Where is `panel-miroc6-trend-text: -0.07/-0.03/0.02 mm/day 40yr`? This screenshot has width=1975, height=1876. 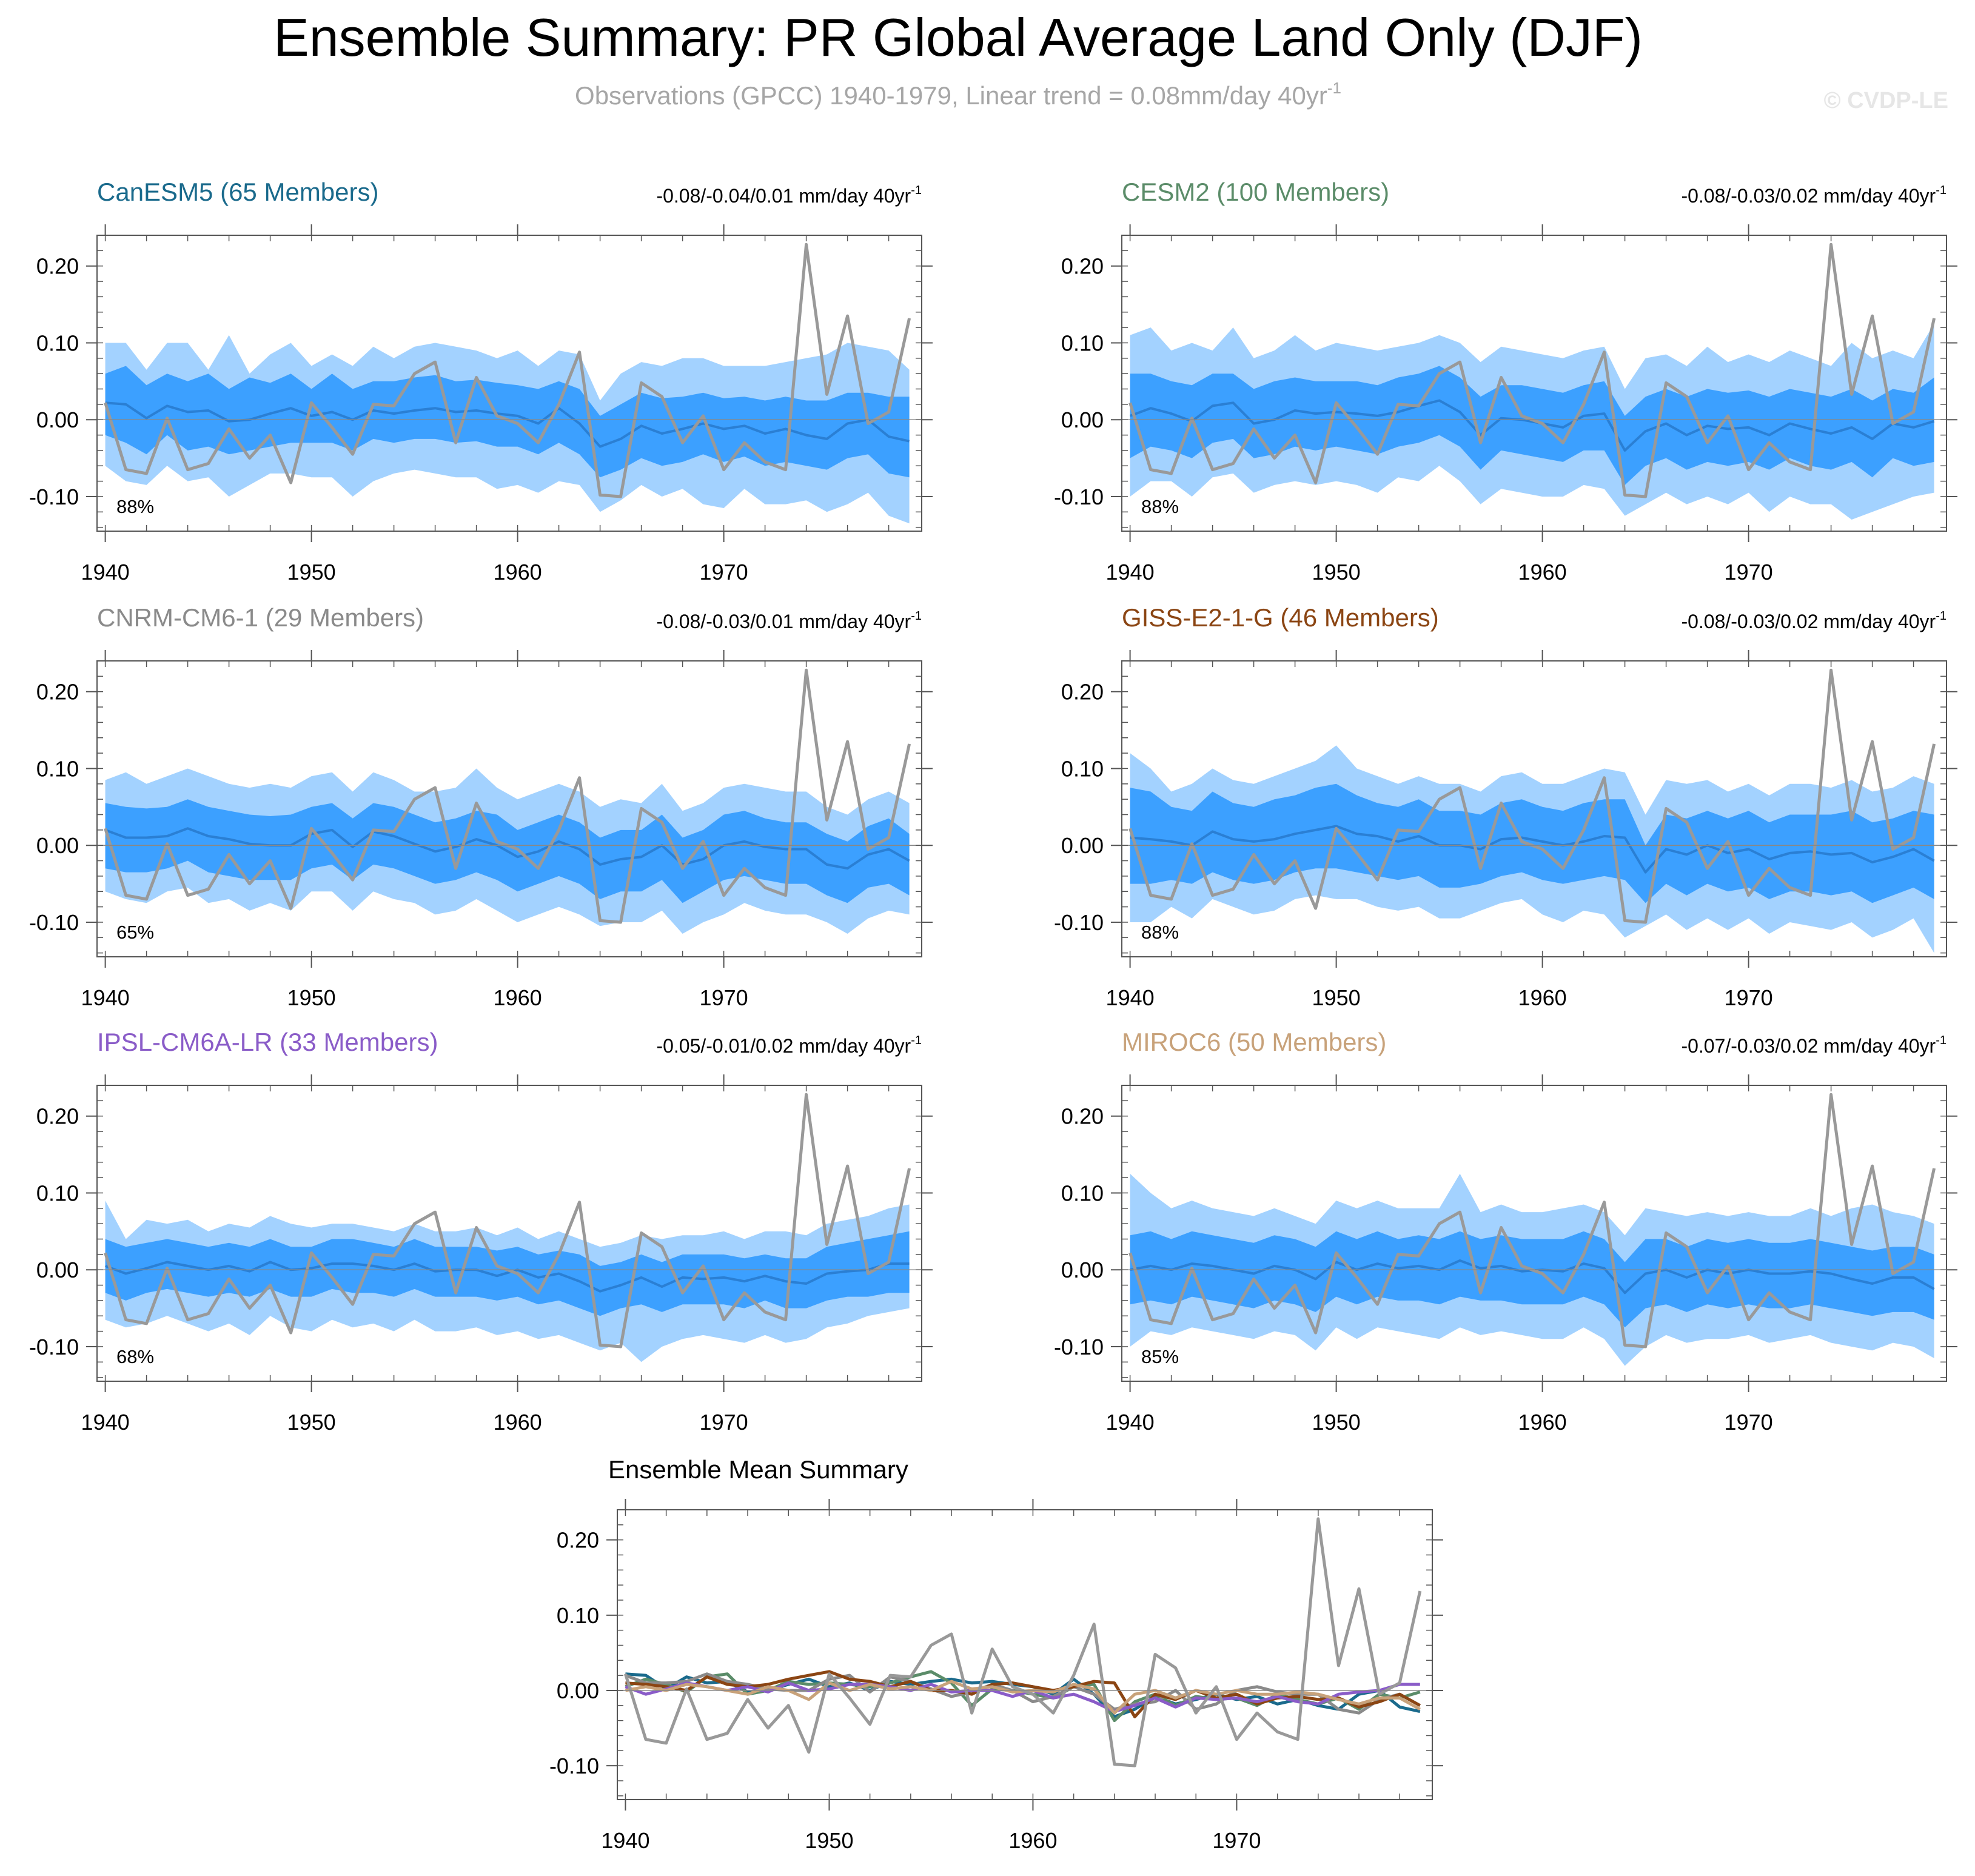
panel-miroc6-trend-text: -0.07/-0.03/0.02 mm/day 40yr is located at coordinates (1808, 1046).